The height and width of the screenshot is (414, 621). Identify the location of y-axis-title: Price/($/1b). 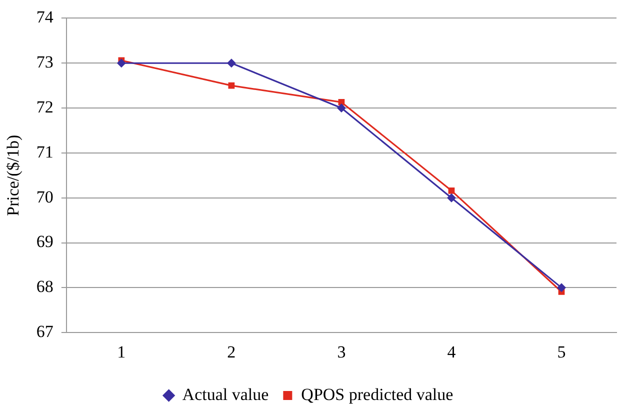
(13, 175).